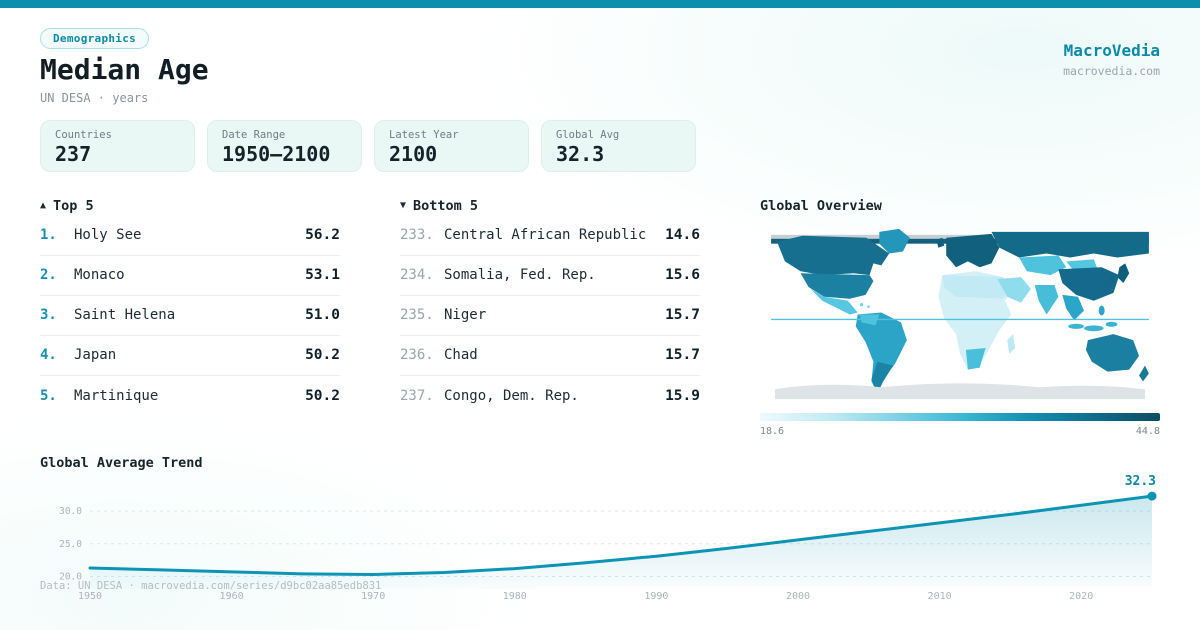 Image resolution: width=1200 pixels, height=630 pixels. I want to click on svg-text: 1990, so click(656, 596).